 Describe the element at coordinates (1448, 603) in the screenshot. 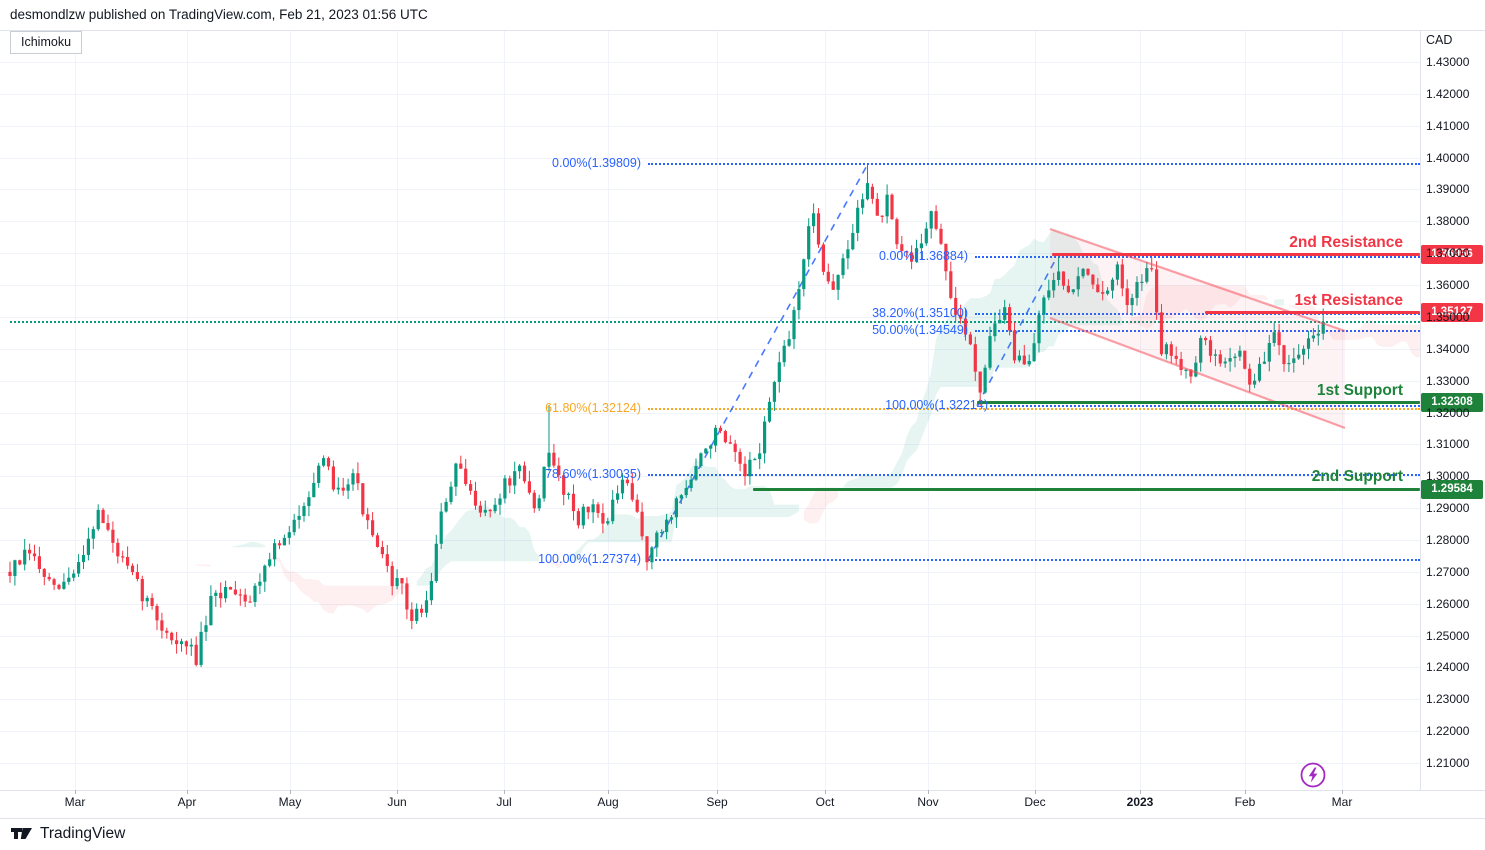

I see `y-tick-label: 1.26000` at that location.